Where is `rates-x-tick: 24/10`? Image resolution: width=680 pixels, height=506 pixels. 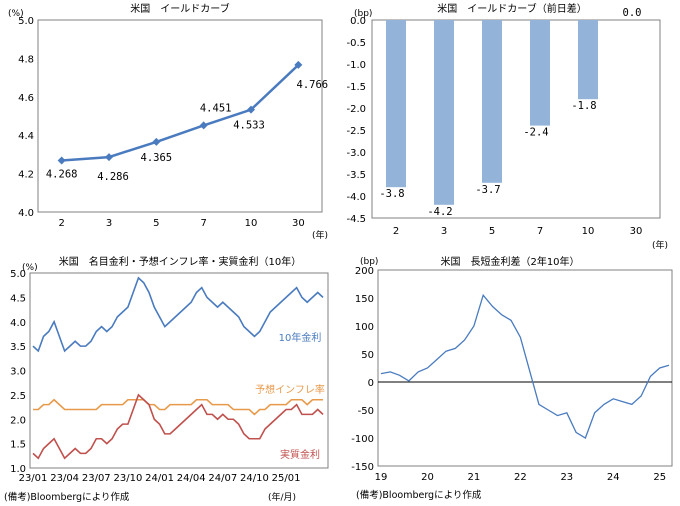
rates-x-tick: 24/10 is located at coordinates (254, 478).